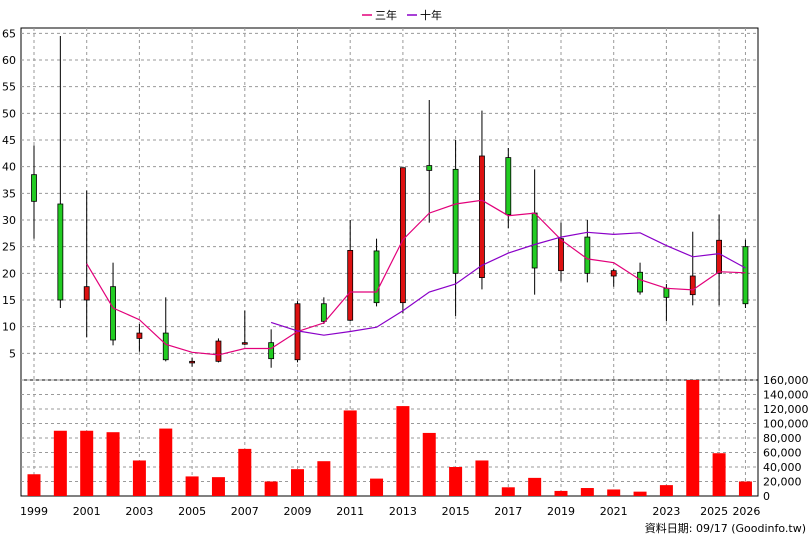 The height and width of the screenshot is (540, 808). I want to click on x-tick-label: 2021, so click(614, 511).